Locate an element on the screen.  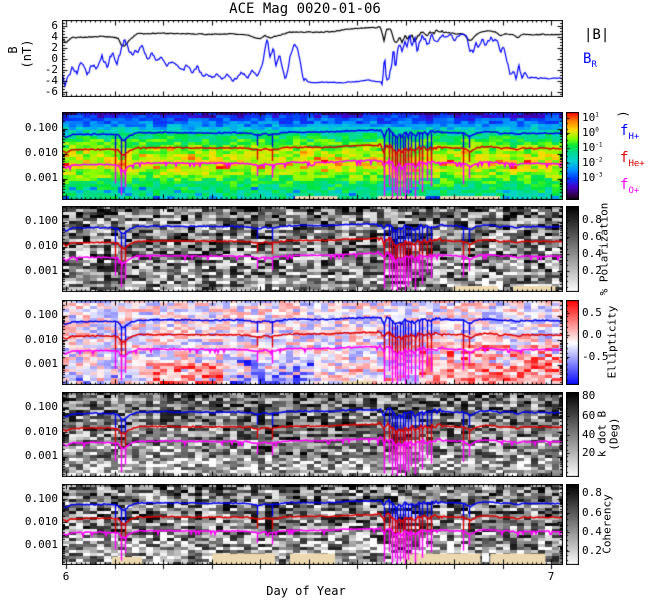
legend-br-main: B is located at coordinates (587, 59).